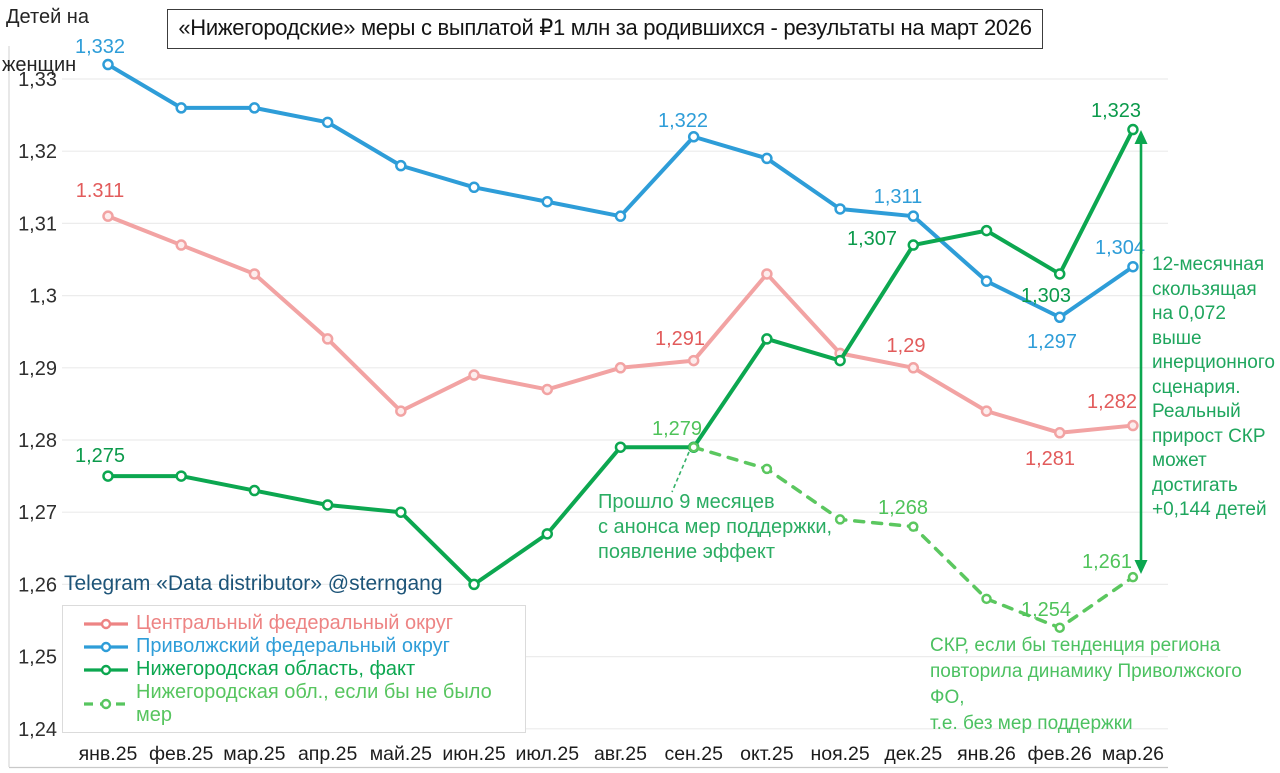  I want to click on annotation-leader-line, so click(680, 472).